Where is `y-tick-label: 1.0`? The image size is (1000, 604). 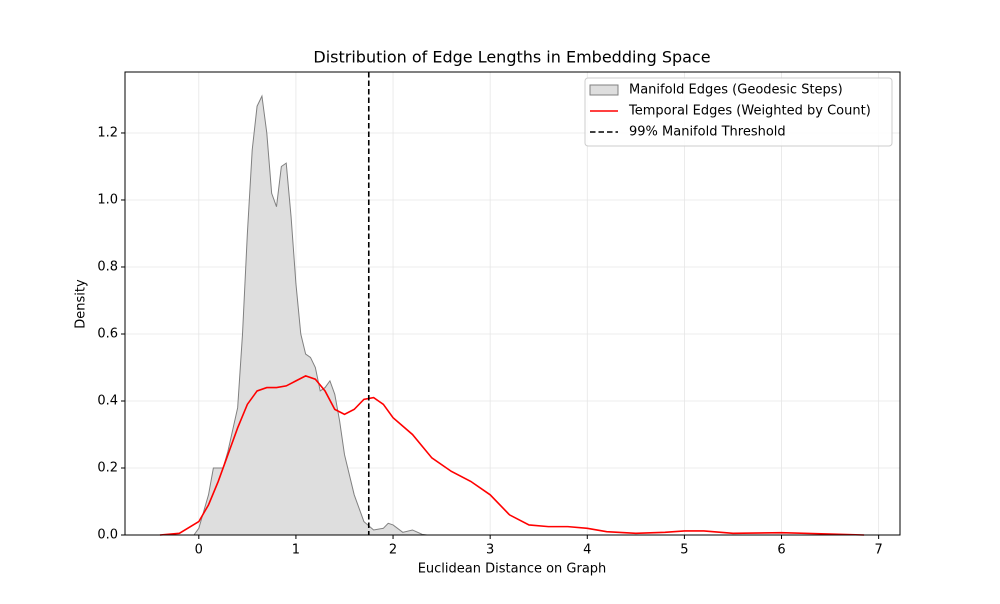 y-tick-label: 1.0 is located at coordinates (107, 199).